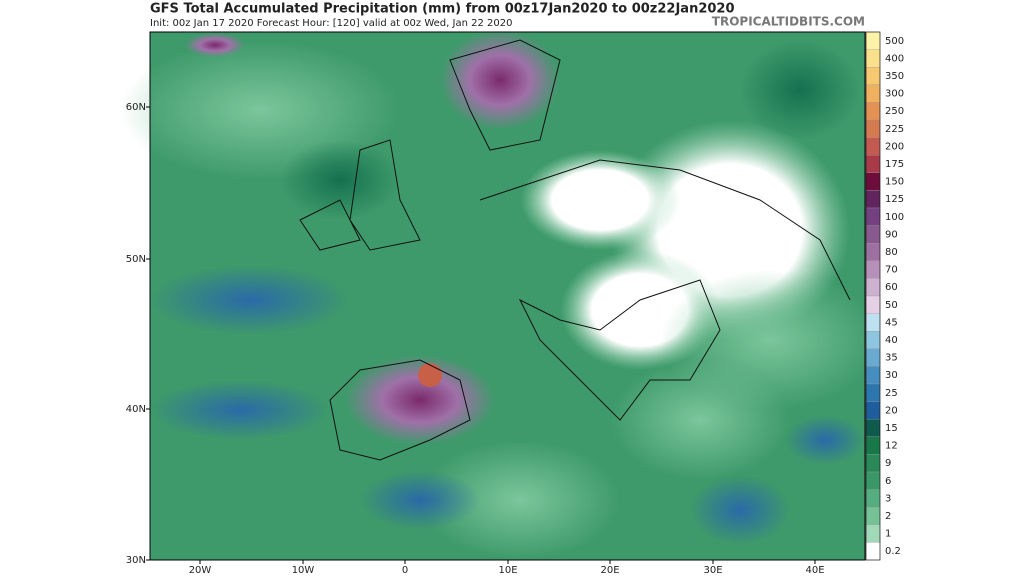 The width and height of the screenshot is (1024, 576). What do you see at coordinates (894, 129) in the screenshot?
I see `colorbar-label: 225` at bounding box center [894, 129].